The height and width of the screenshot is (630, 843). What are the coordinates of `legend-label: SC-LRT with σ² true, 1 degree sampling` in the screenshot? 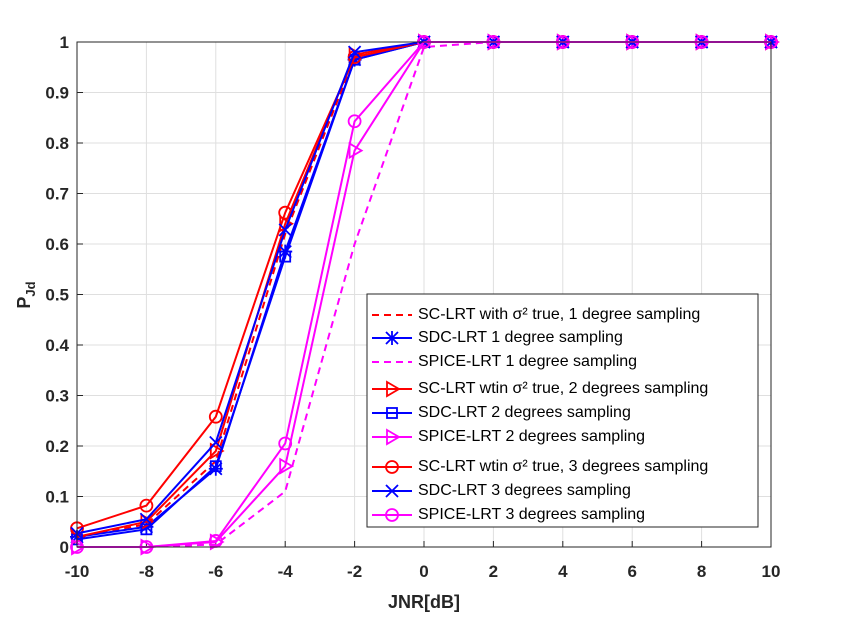 It's located at (559, 314).